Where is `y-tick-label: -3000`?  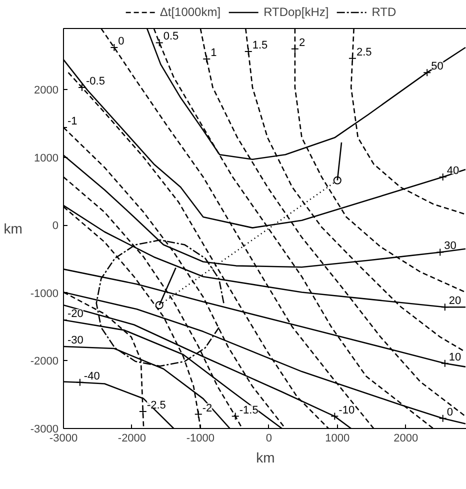 y-tick-label: -3000 is located at coordinates (44, 430).